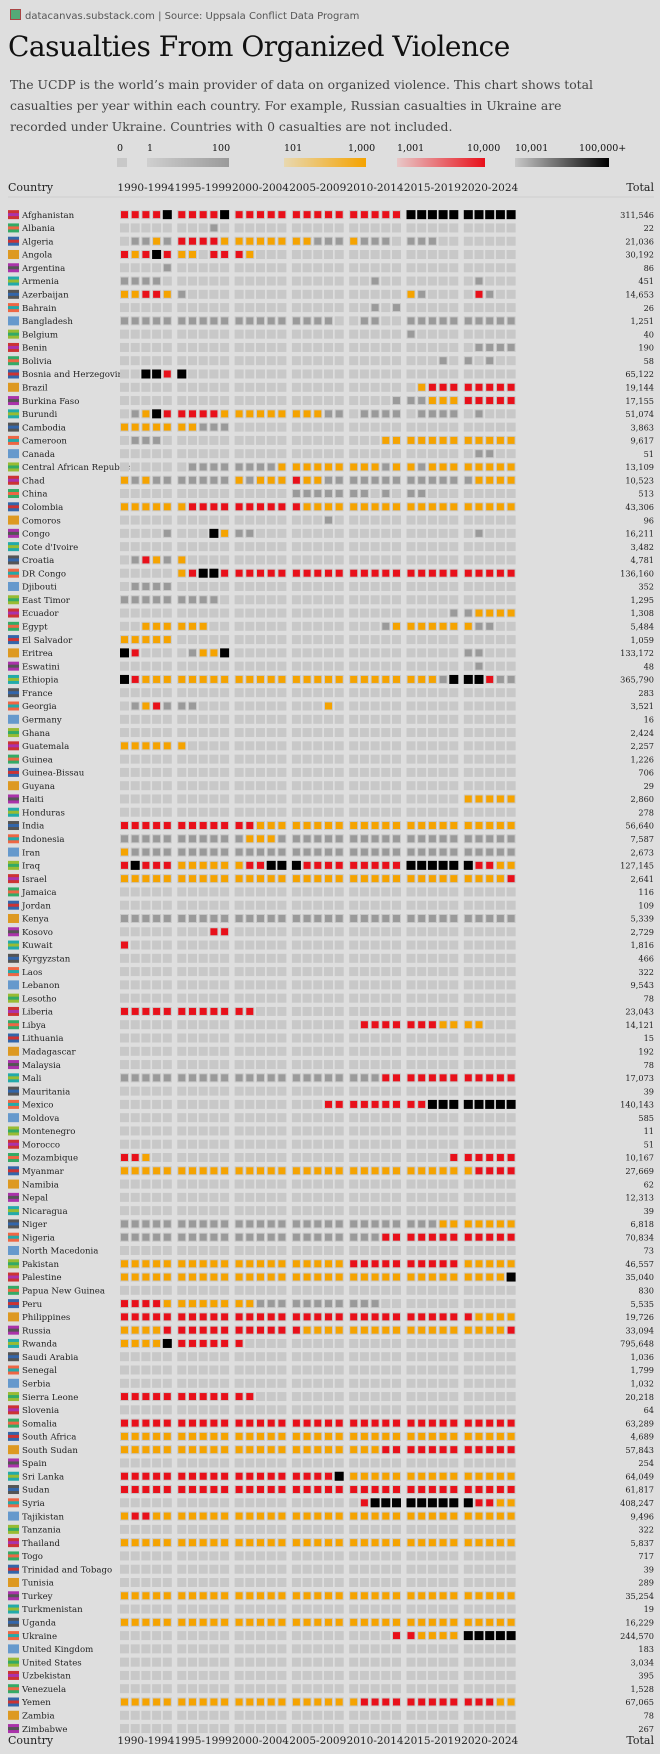  What do you see at coordinates (259, 46) in the screenshot?
I see `chart-title: Casualties From Organized Violence` at bounding box center [259, 46].